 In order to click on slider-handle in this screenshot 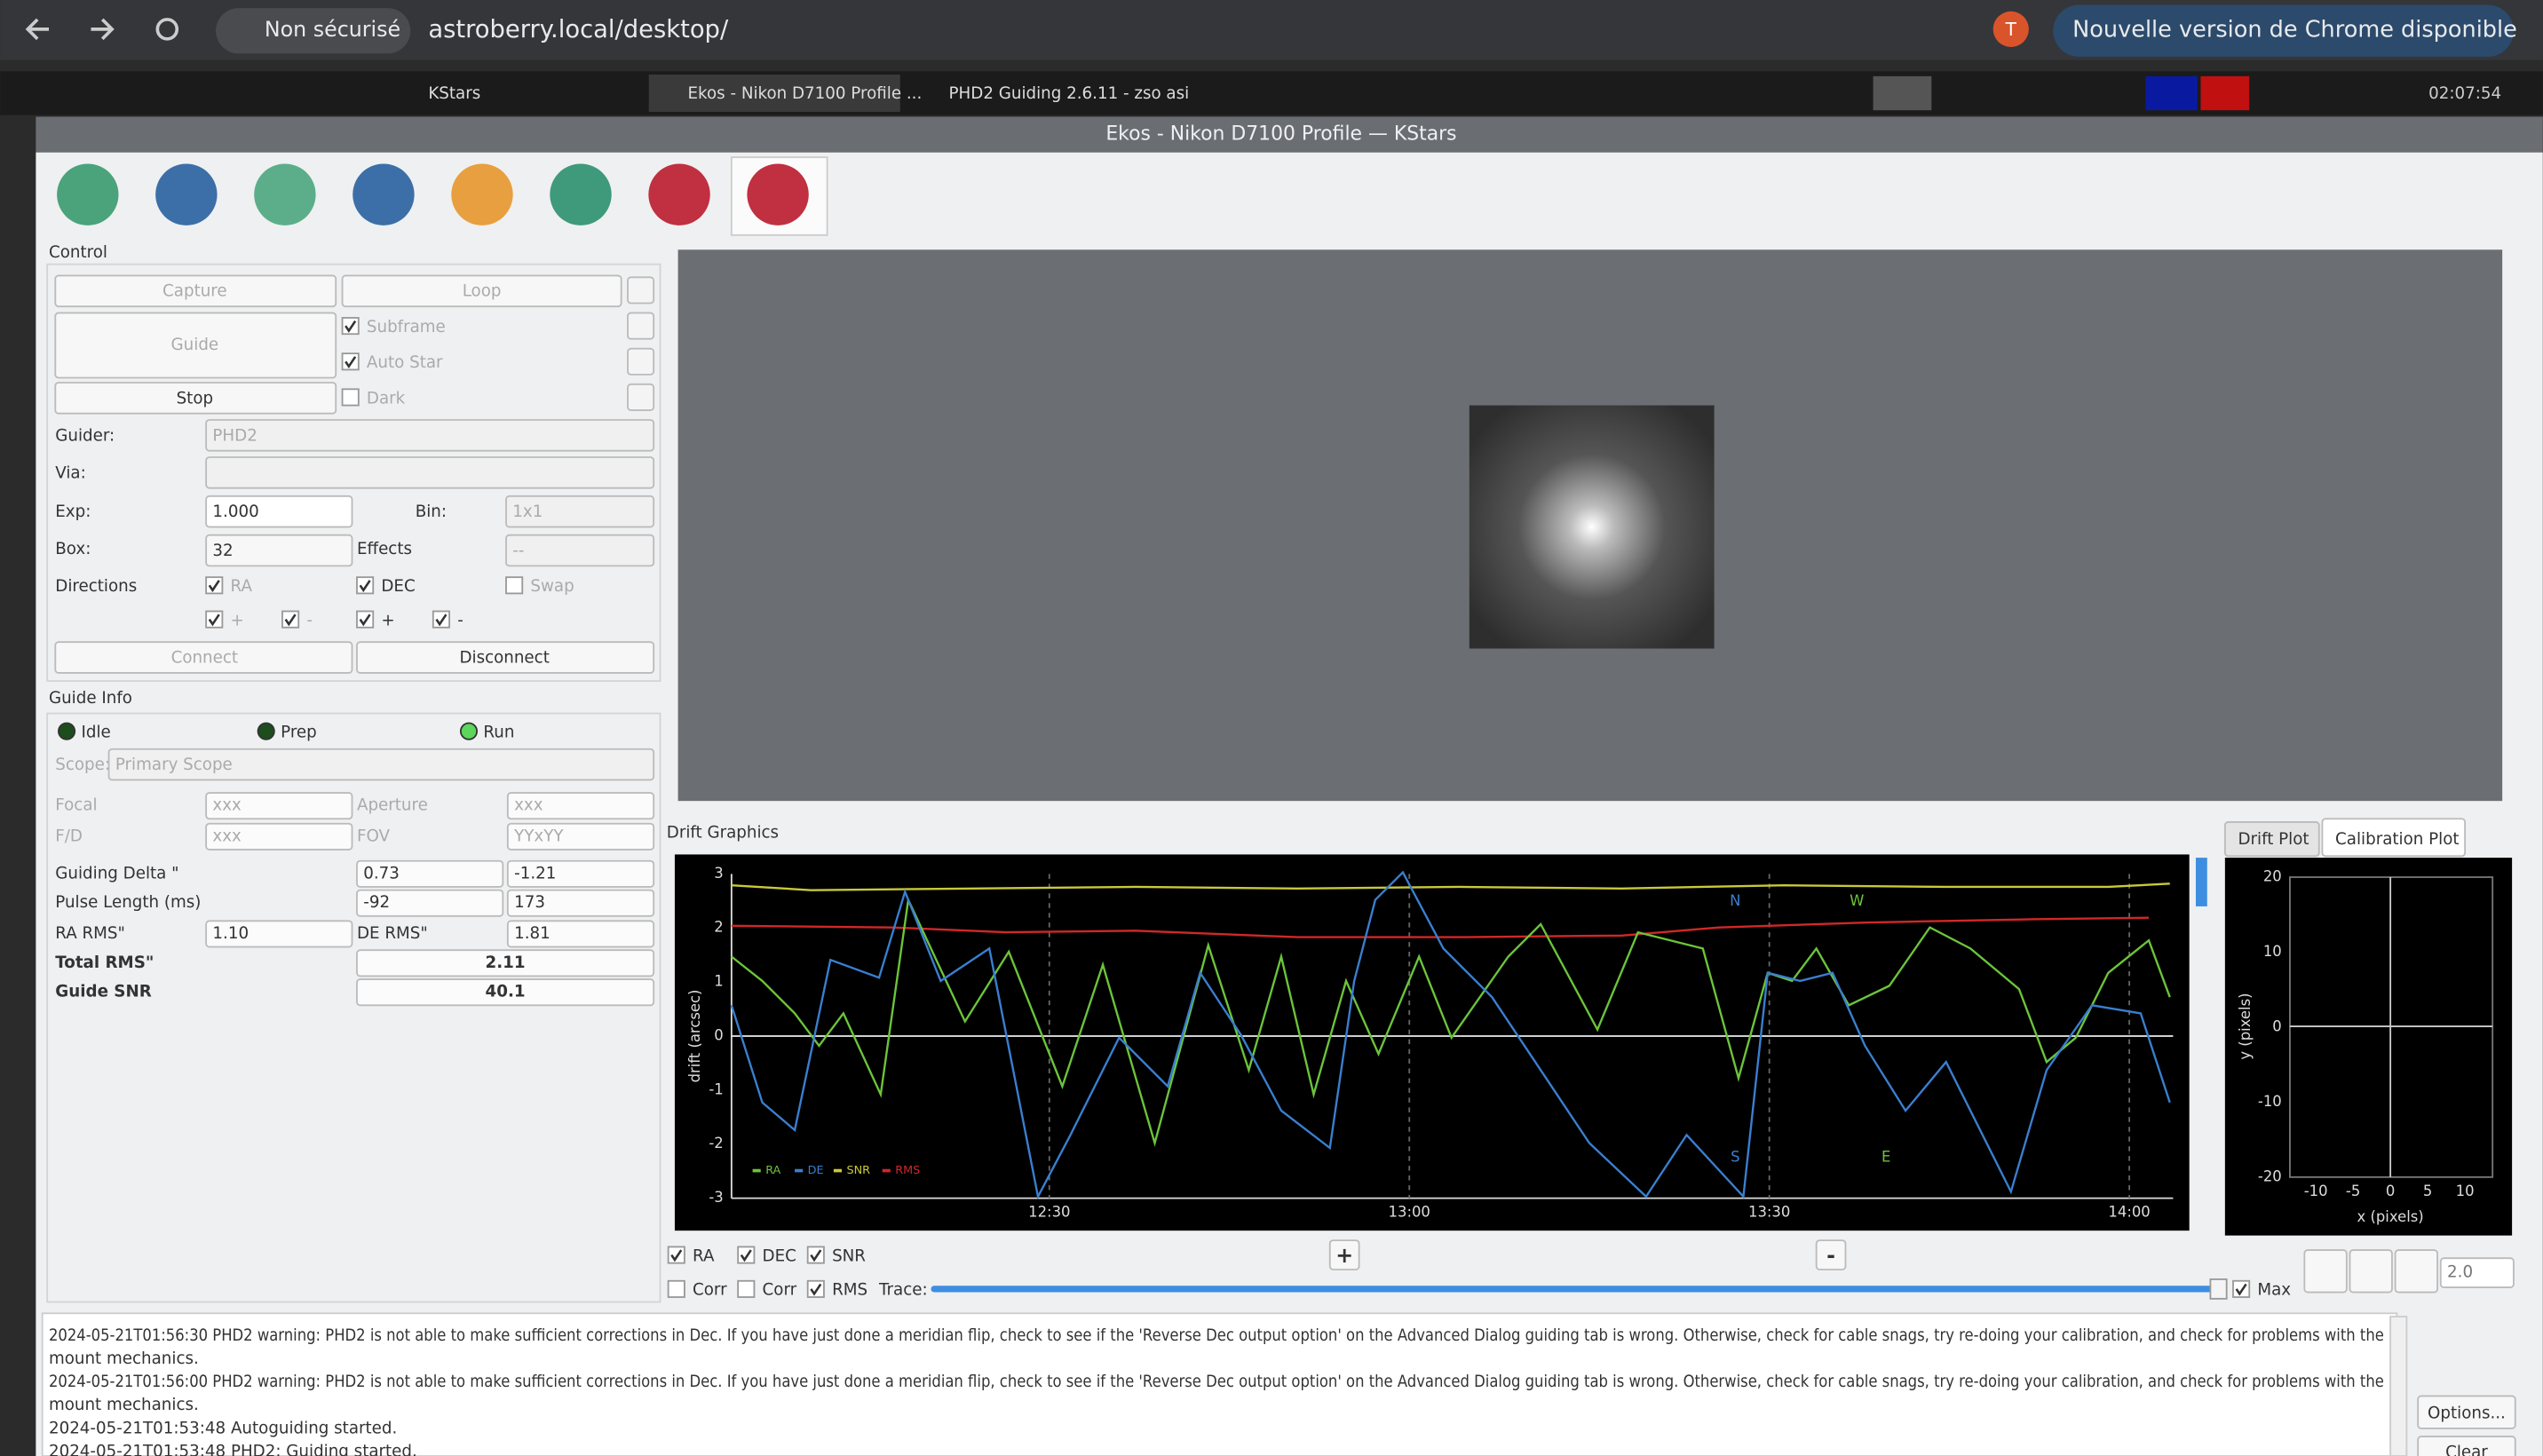, I will do `click(2218, 1289)`.